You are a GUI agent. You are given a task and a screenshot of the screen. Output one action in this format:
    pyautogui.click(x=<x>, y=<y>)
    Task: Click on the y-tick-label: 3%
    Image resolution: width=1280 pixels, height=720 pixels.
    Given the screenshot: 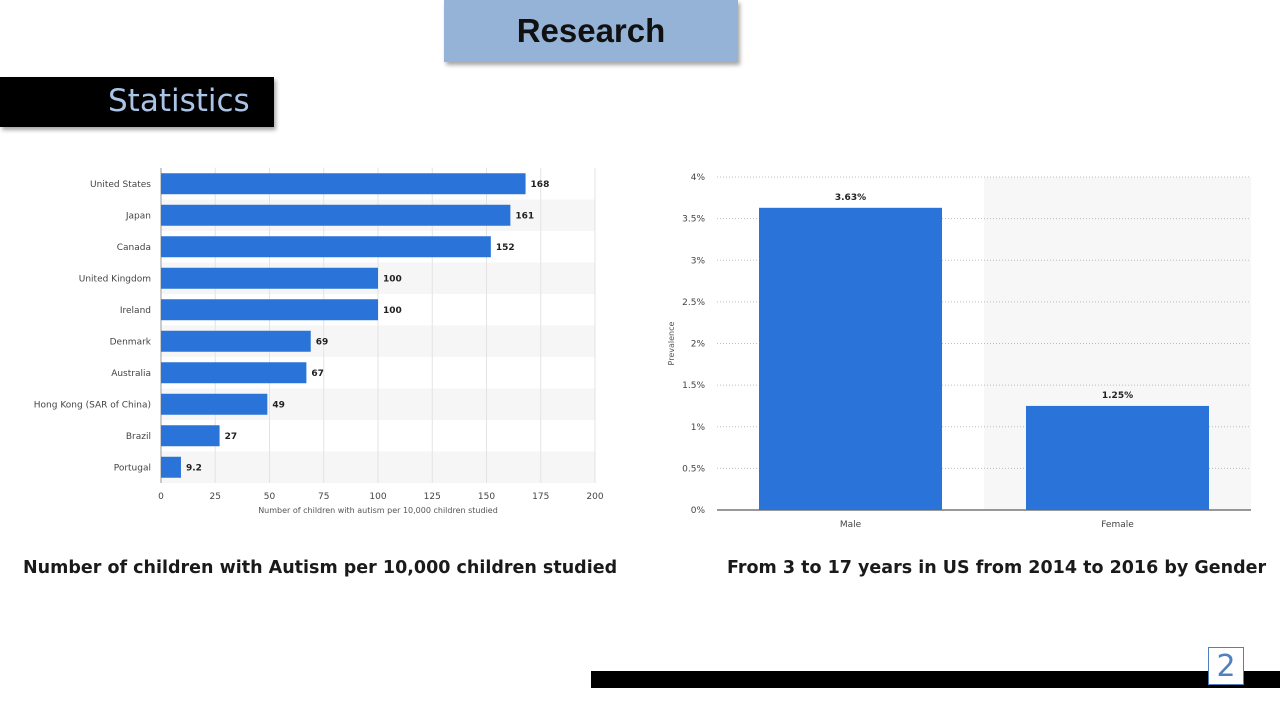 What is the action you would take?
    pyautogui.click(x=698, y=261)
    